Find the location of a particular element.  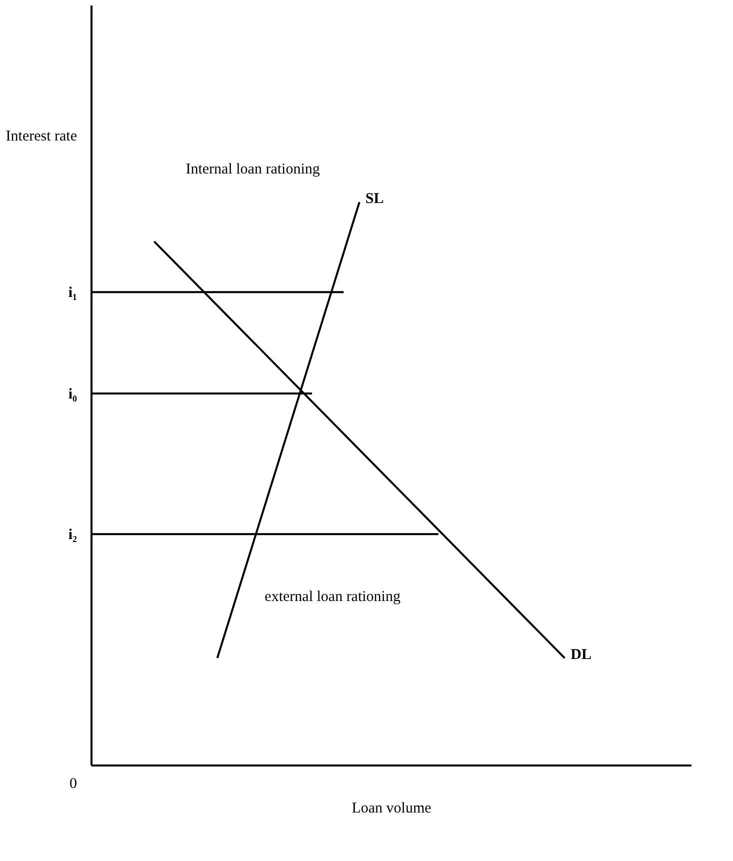

annotation: external loan rationing is located at coordinates (332, 597).